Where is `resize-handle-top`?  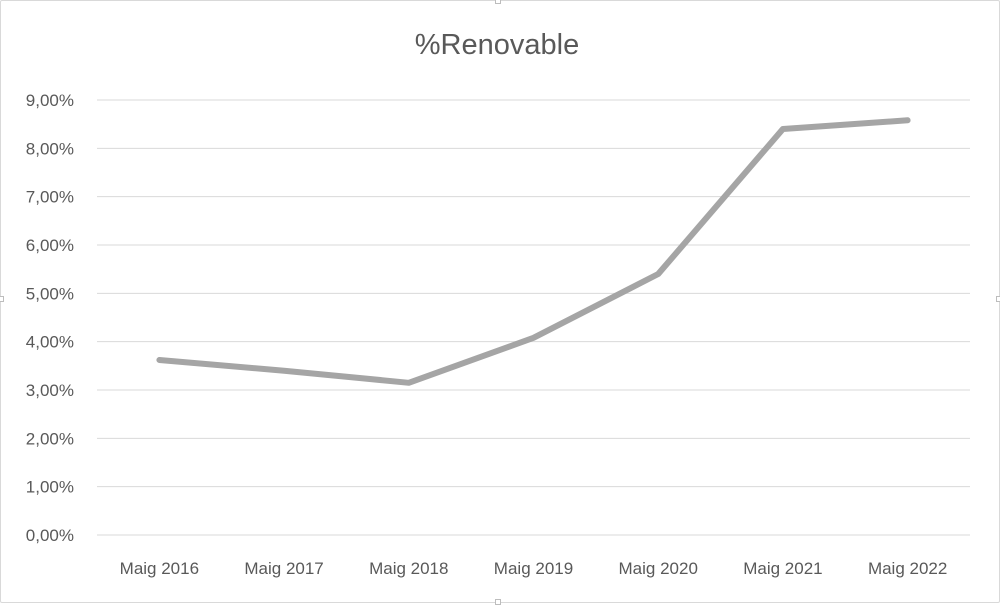
resize-handle-top is located at coordinates (498, 2).